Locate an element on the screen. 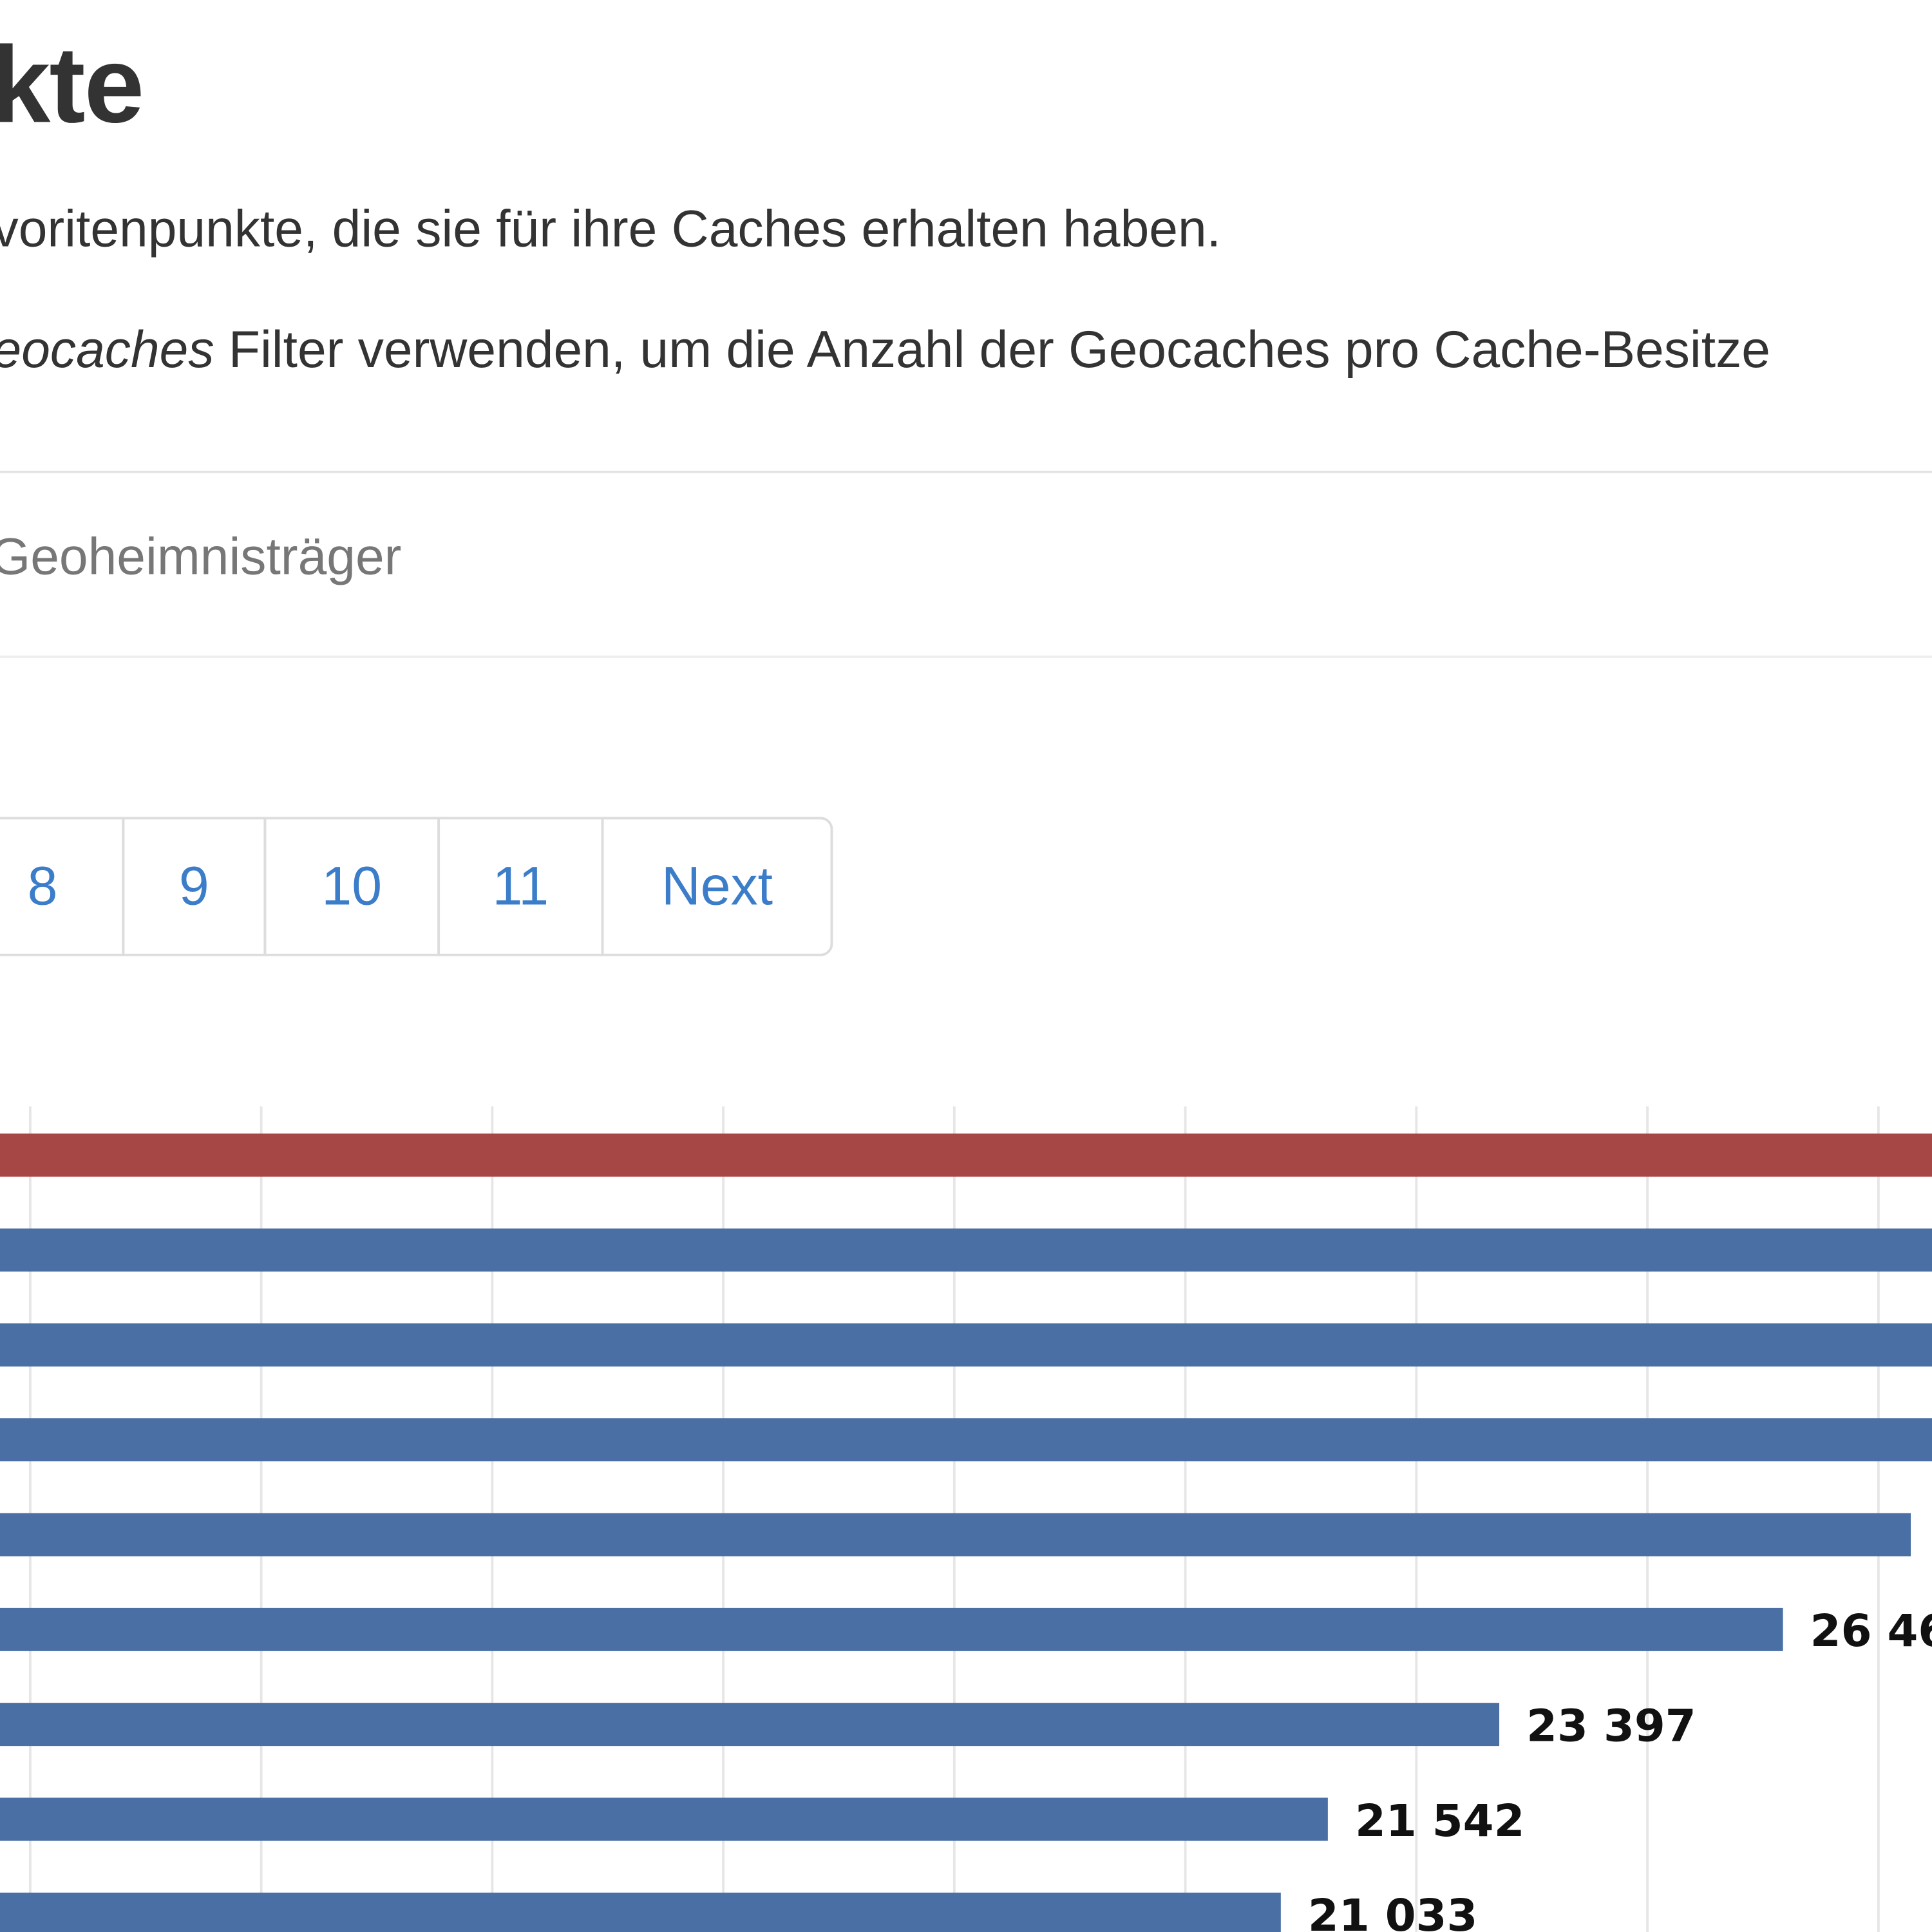  filter-value: Geoheimnisträger is located at coordinates (201, 556).